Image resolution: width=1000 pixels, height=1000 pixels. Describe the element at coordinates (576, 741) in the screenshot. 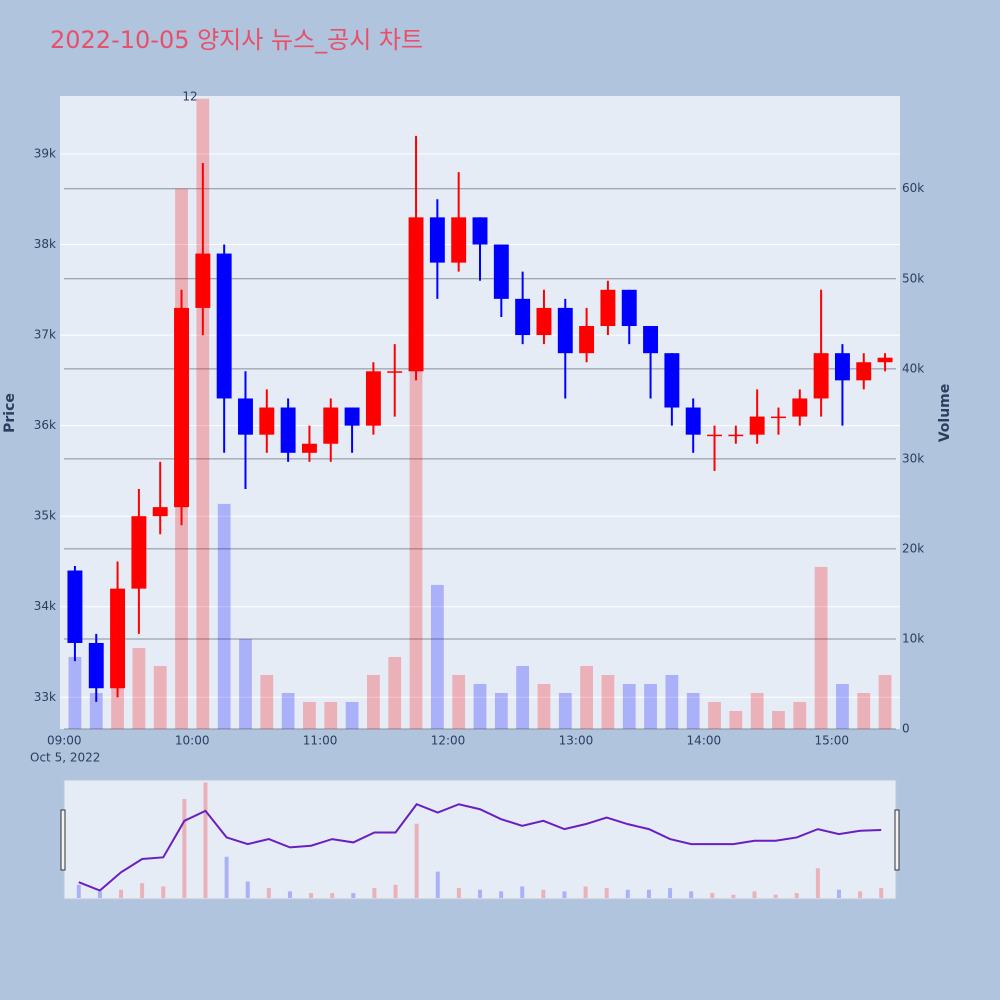

I see `x-tick-label: 13:00` at that location.